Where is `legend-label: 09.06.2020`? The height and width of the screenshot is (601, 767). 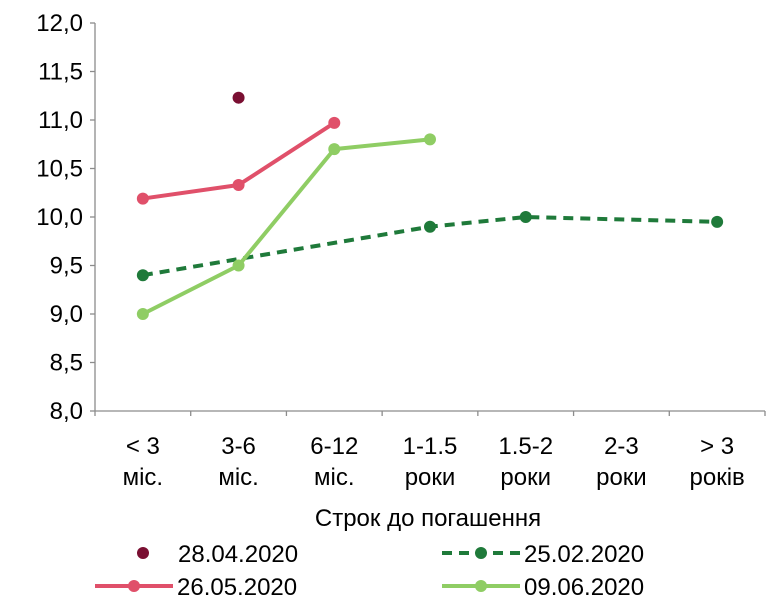
legend-label: 09.06.2020 is located at coordinates (584, 587).